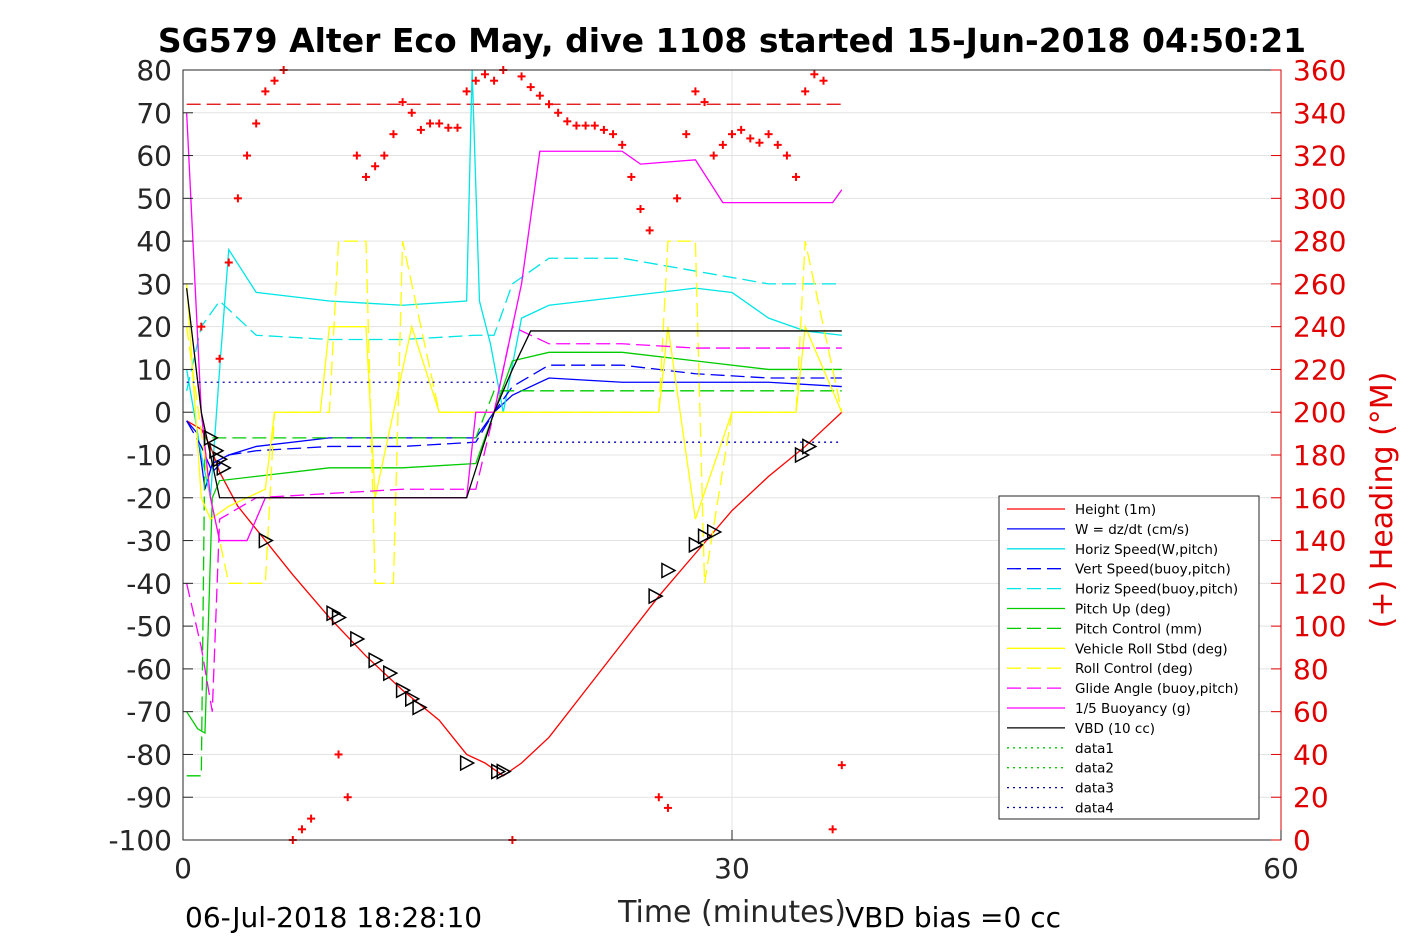  What do you see at coordinates (149, 498) in the screenshot?
I see `y-tick-label: -20` at bounding box center [149, 498].